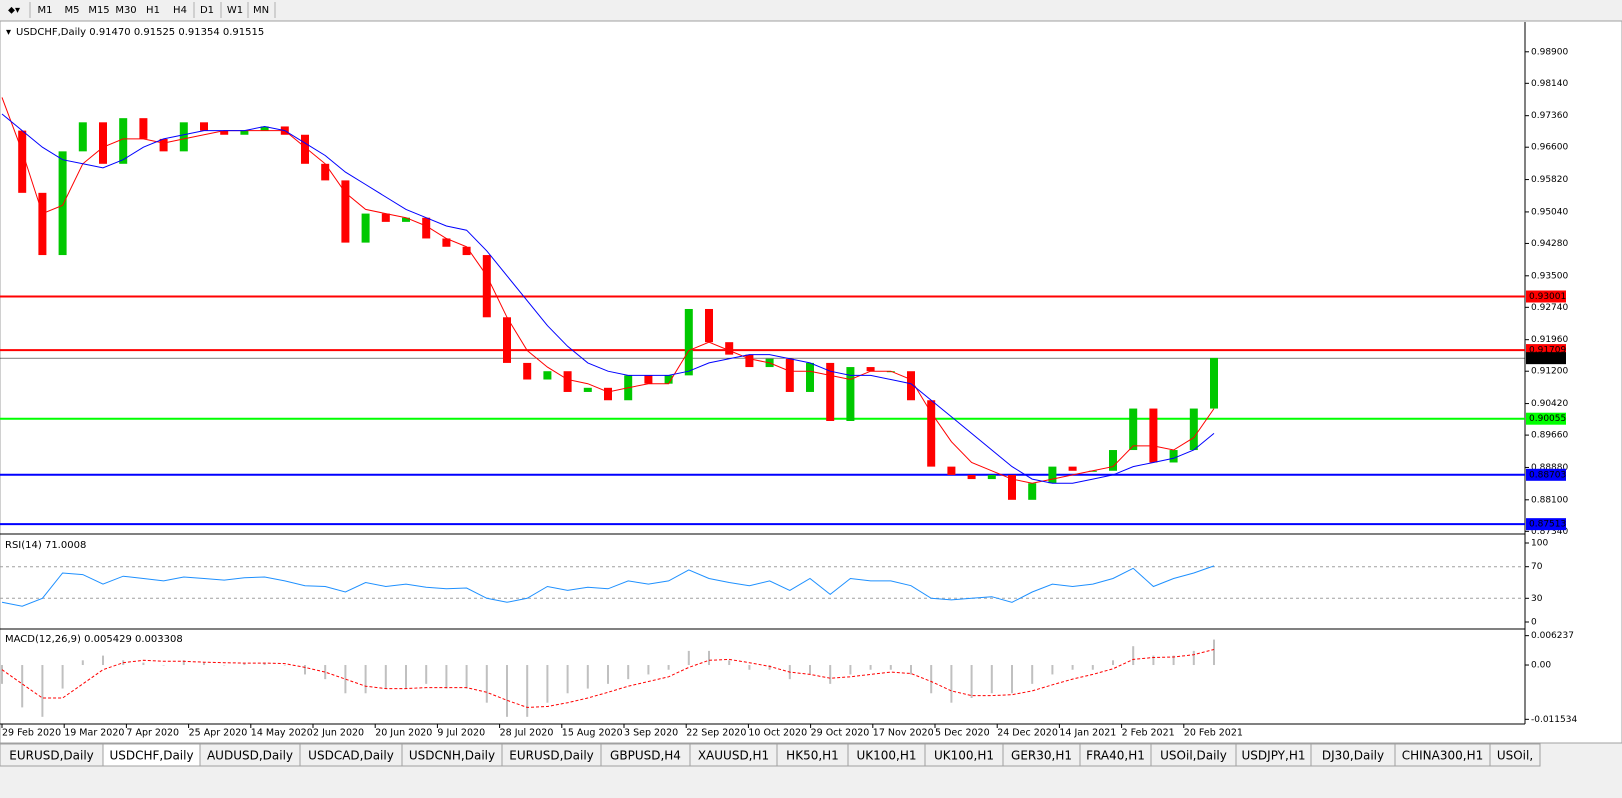 This screenshot has width=1622, height=798. Describe the element at coordinates (1549, 180) in the screenshot. I see `y-tick-label: 0.95820` at that location.